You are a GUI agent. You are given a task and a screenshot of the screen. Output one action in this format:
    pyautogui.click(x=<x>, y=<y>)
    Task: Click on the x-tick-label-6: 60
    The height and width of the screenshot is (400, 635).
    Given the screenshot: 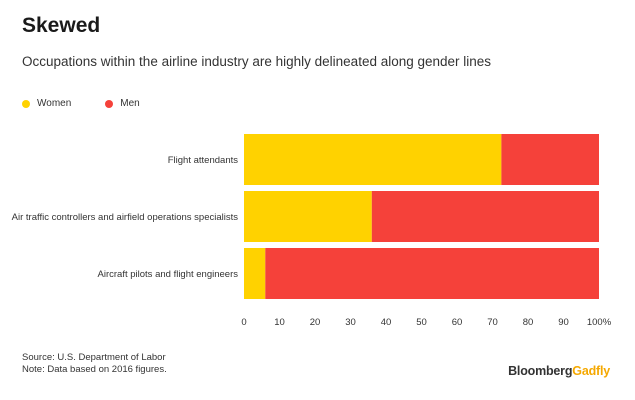 What is the action you would take?
    pyautogui.click(x=457, y=322)
    